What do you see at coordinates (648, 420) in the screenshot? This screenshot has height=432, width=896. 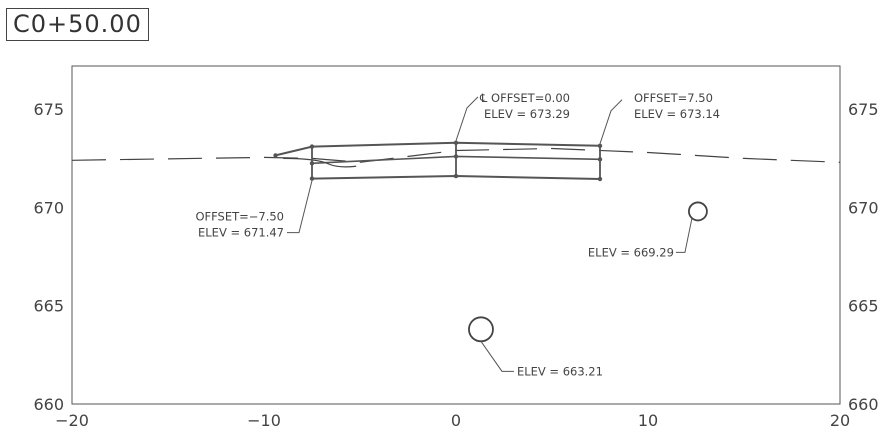 I see `x-tick-label: 10` at bounding box center [648, 420].